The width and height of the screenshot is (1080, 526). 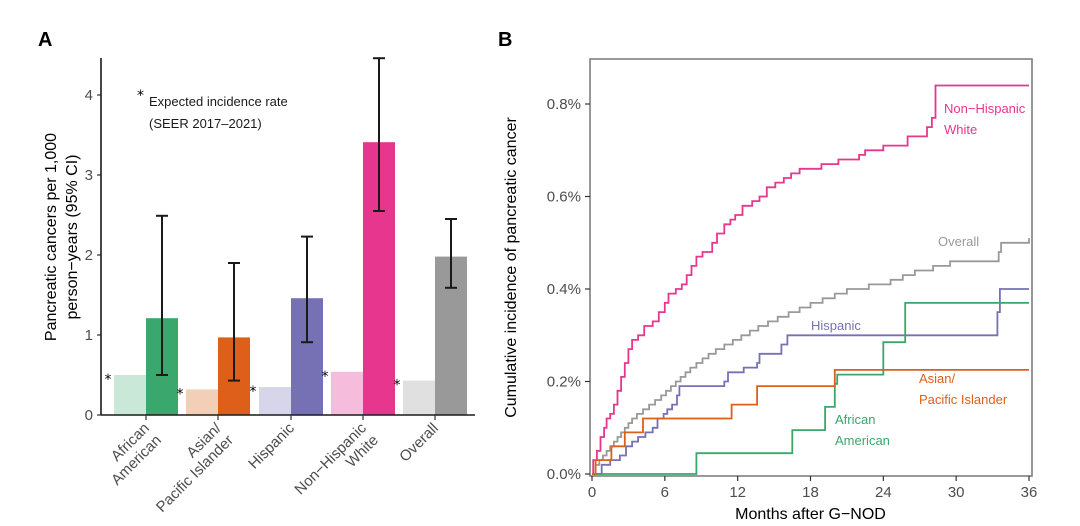 What do you see at coordinates (564, 382) in the screenshot?
I see `y-tick-label: 0.2%` at bounding box center [564, 382].